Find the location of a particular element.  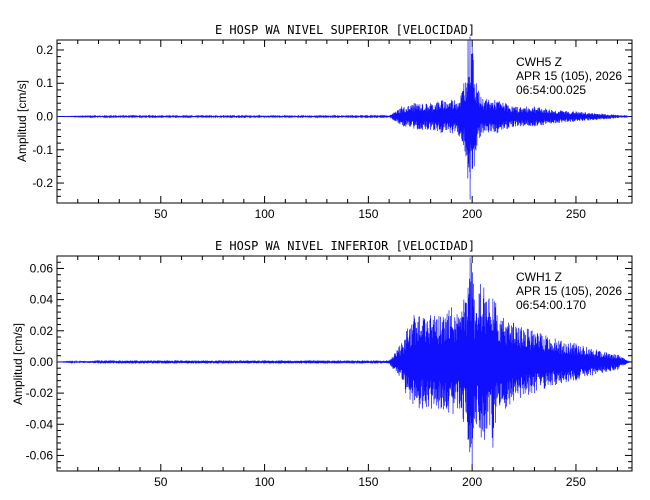

y-tick-label: -0.02 is located at coordinates (40, 393).